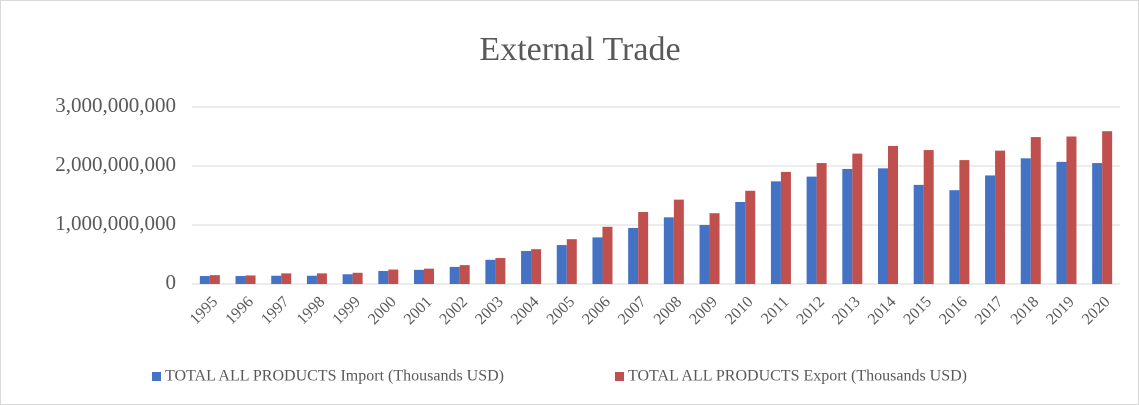 The image size is (1139, 405). Describe the element at coordinates (171, 282) in the screenshot. I see `y-tick-label: 0` at that location.